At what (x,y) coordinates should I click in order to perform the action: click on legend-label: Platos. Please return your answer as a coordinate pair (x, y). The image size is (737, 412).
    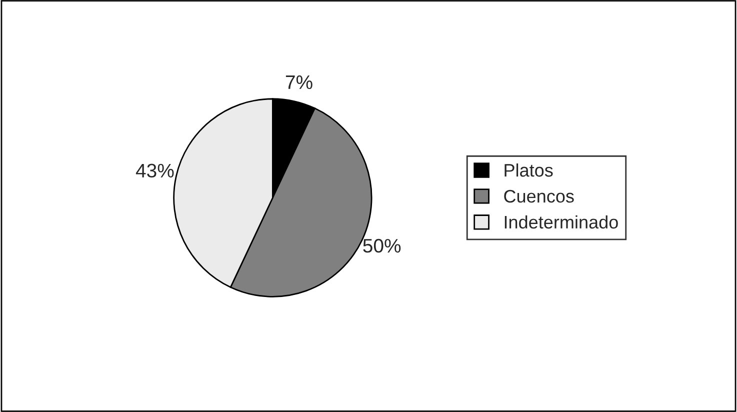
    Looking at the image, I should click on (528, 170).